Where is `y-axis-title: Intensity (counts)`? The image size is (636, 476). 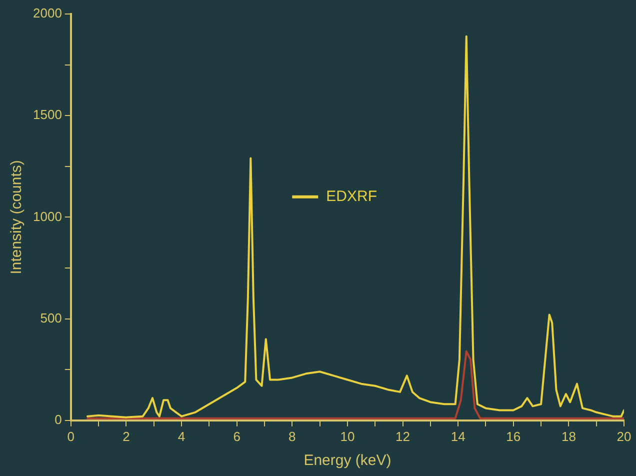 y-axis-title: Intensity (counts) is located at coordinates (17, 217).